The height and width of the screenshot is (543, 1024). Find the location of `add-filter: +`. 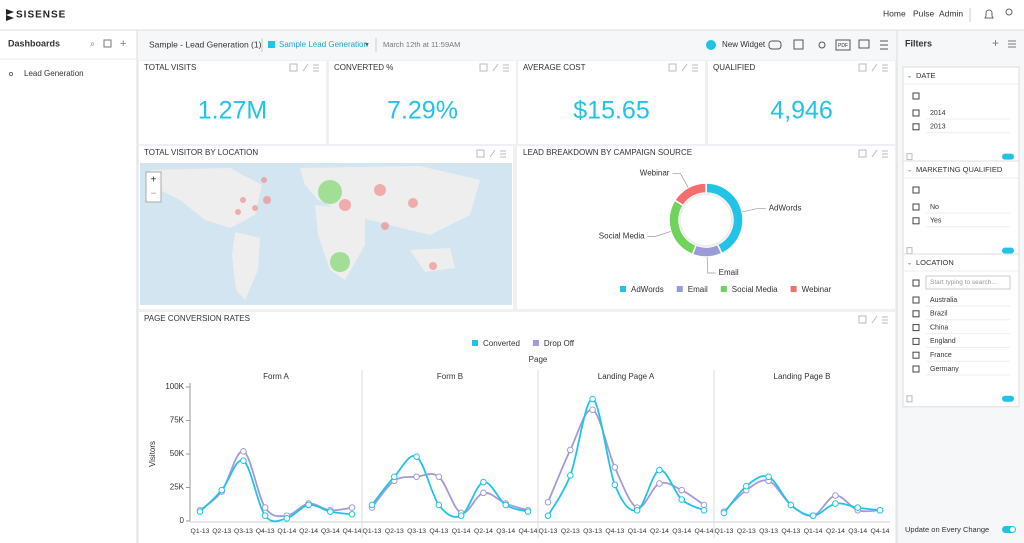

add-filter: + is located at coordinates (995, 43).